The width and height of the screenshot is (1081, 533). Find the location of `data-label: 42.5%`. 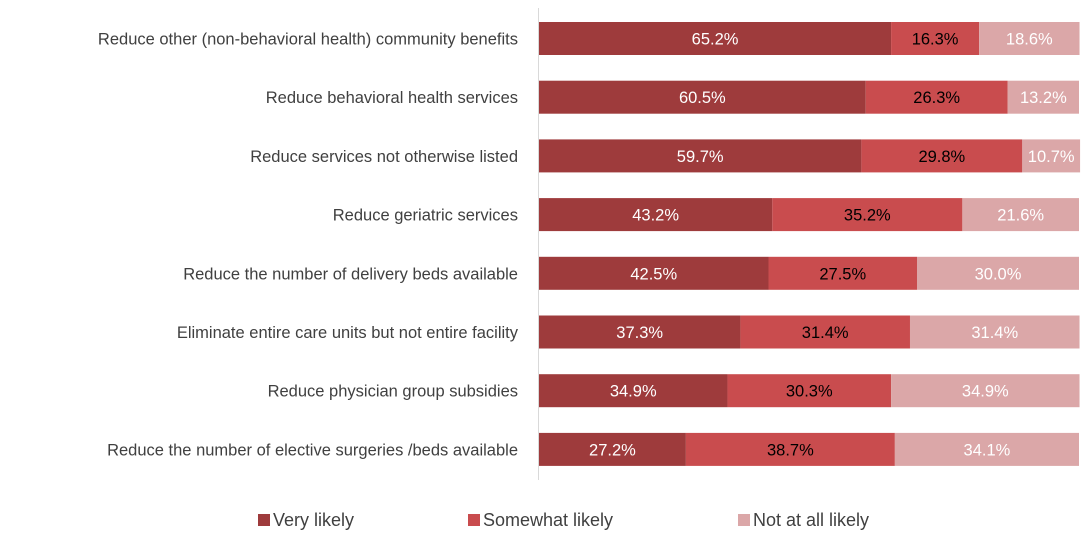

data-label: 42.5% is located at coordinates (653, 274).